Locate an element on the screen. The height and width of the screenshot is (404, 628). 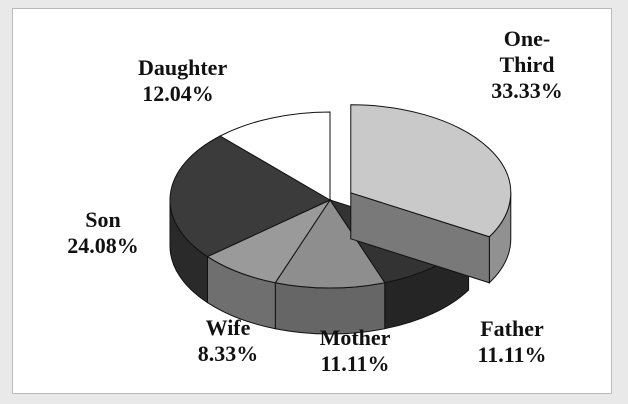
slice-label: Father 11.11% is located at coordinates (512, 342).